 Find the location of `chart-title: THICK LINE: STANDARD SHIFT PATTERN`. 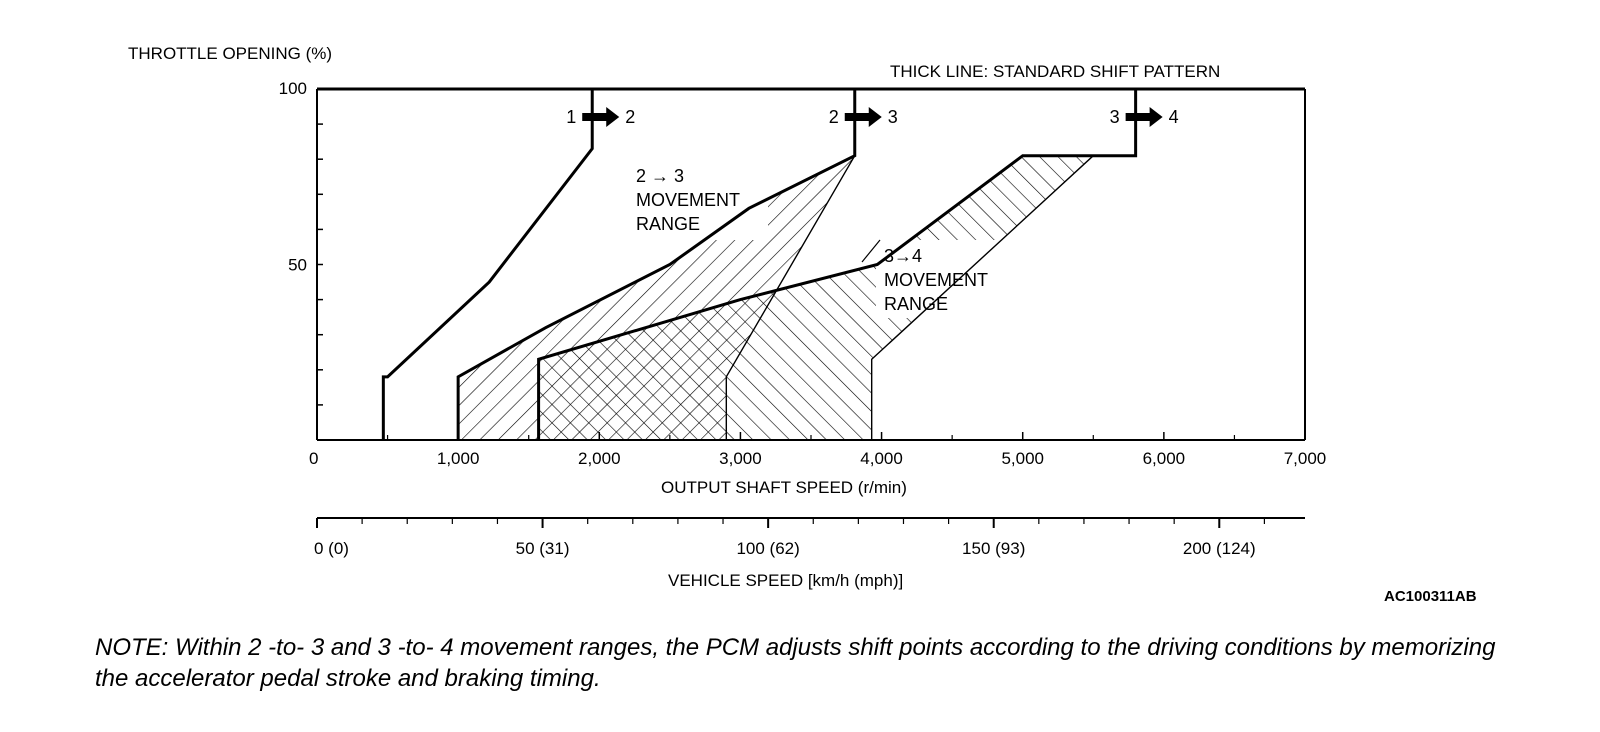

chart-title: THICK LINE: STANDARD SHIFT PATTERN is located at coordinates (1055, 71).